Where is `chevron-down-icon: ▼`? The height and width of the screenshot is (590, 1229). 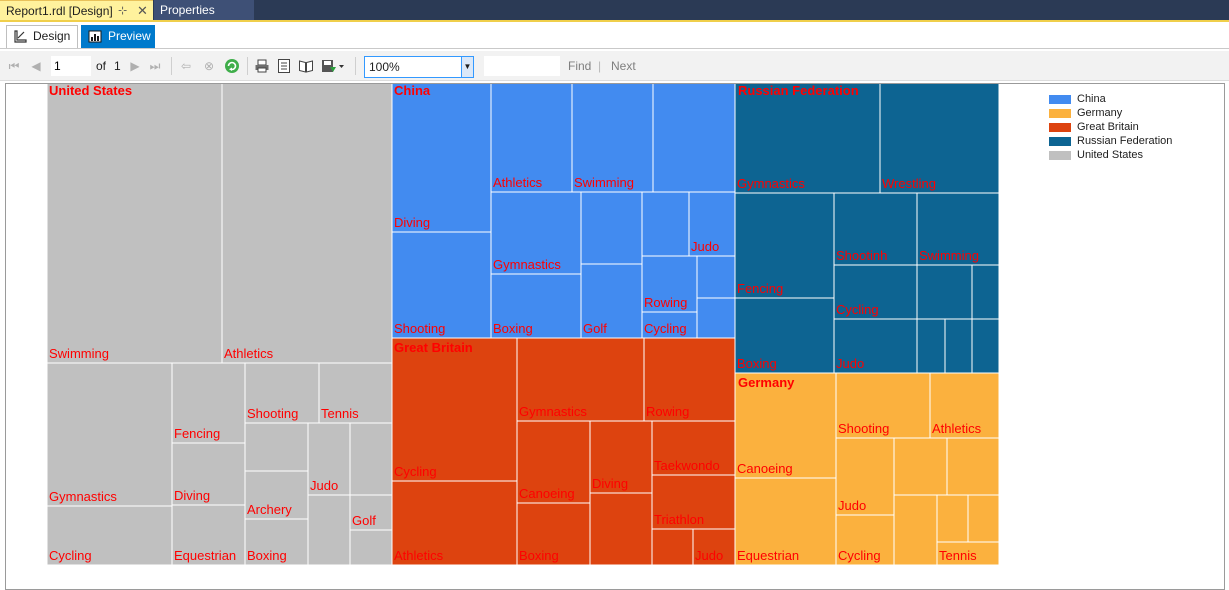
chevron-down-icon: ▼ is located at coordinates (467, 67).